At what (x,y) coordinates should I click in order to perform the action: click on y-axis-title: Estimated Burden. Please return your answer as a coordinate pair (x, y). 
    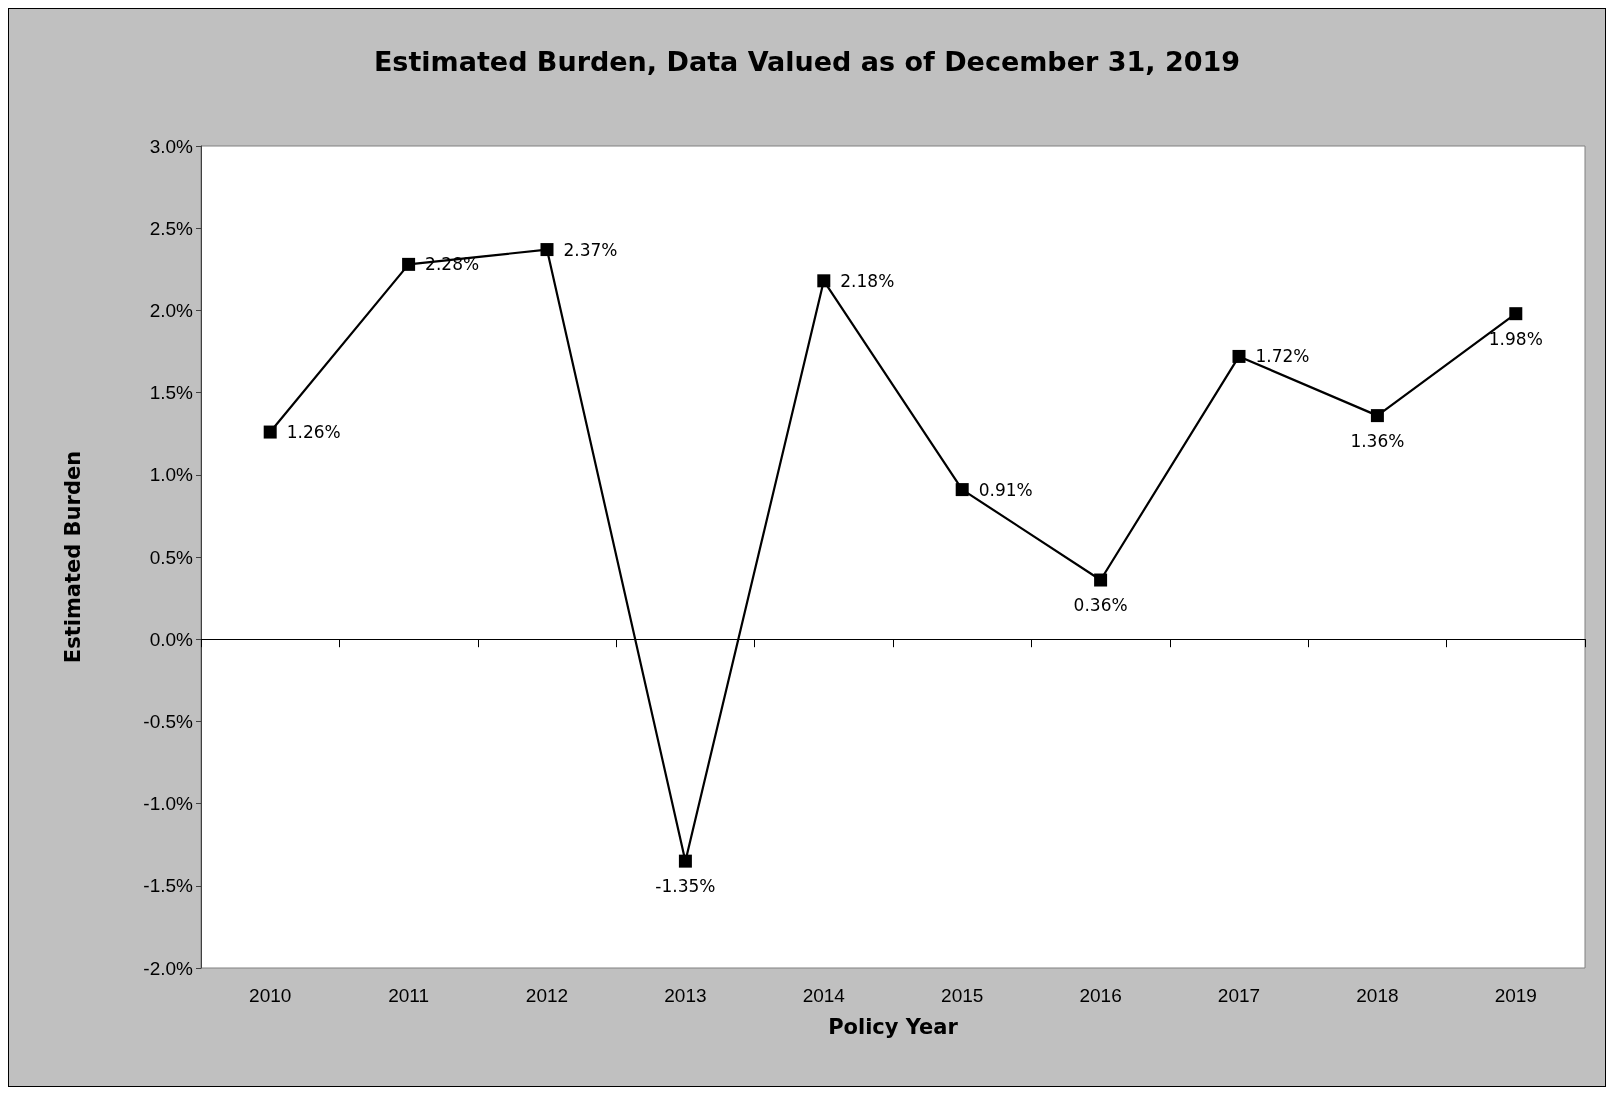
    Looking at the image, I should click on (72, 557).